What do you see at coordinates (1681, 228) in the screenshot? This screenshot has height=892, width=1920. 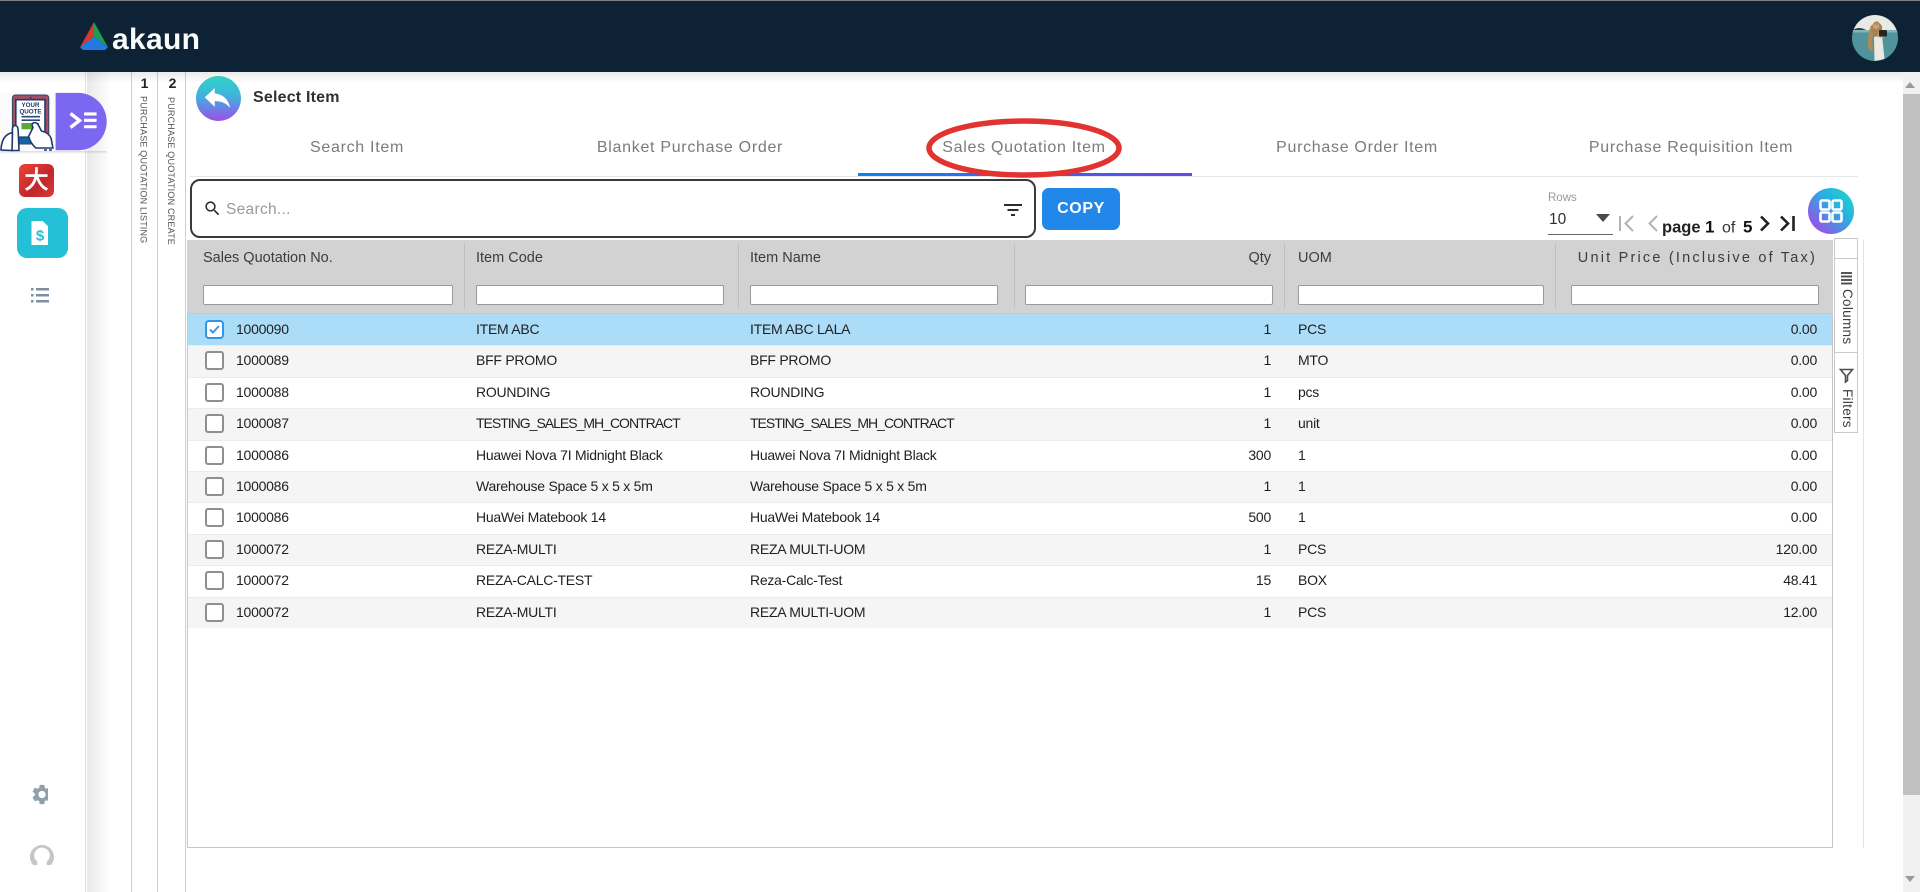 I see `svg-text: page` at bounding box center [1681, 228].